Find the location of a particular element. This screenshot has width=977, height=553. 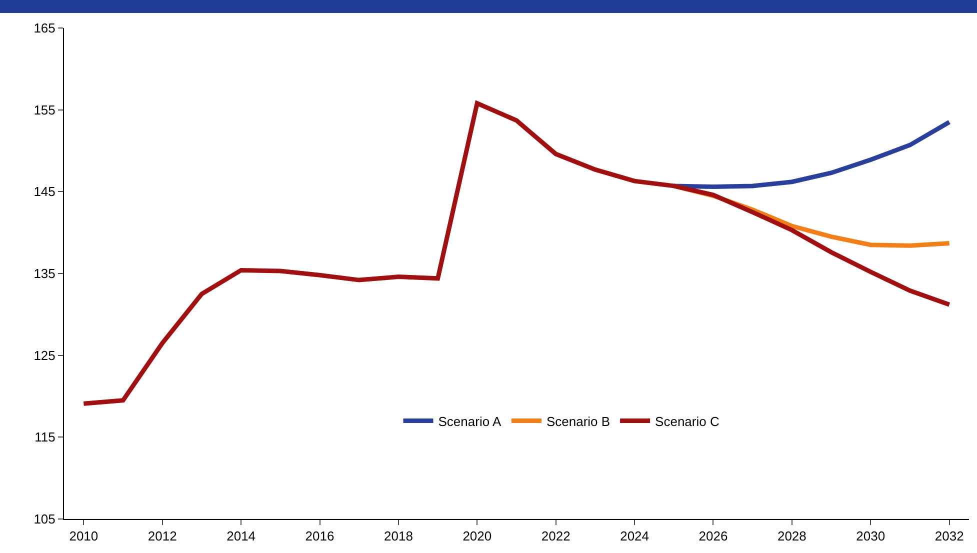

x-tick-label: 2012 is located at coordinates (162, 536).